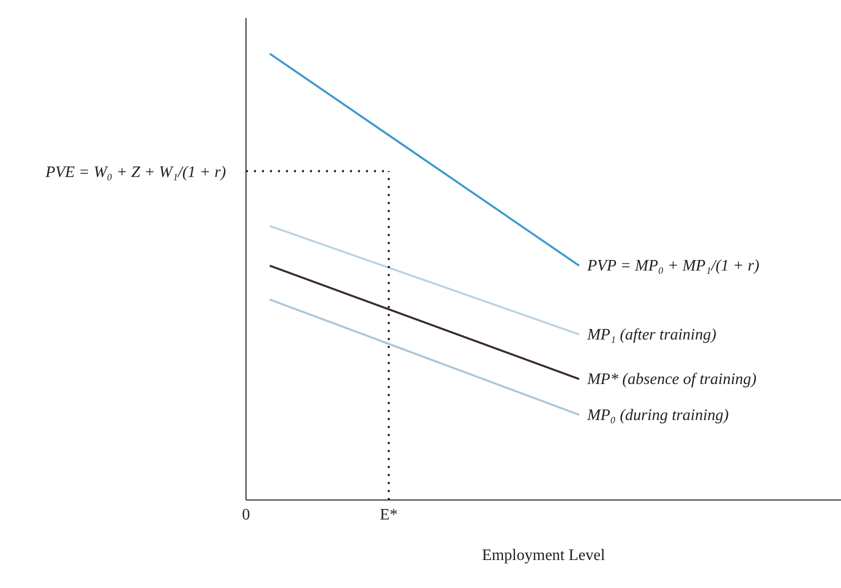  What do you see at coordinates (657, 415) in the screenshot?
I see `series-label: MP₀ (during training)` at bounding box center [657, 415].